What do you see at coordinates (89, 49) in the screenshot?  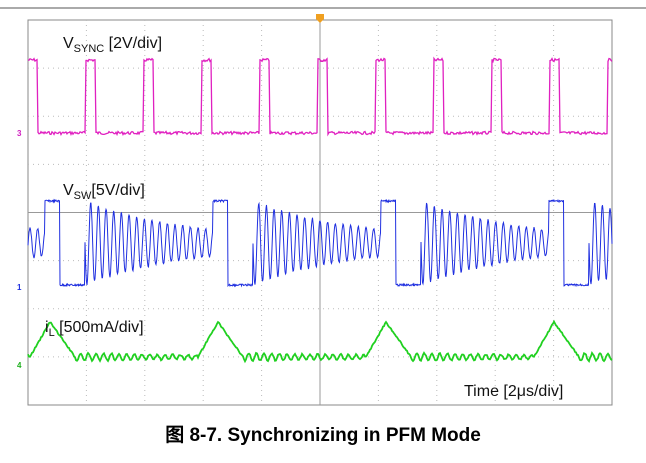 I see `sync-label-sub: SYNC` at bounding box center [89, 49].